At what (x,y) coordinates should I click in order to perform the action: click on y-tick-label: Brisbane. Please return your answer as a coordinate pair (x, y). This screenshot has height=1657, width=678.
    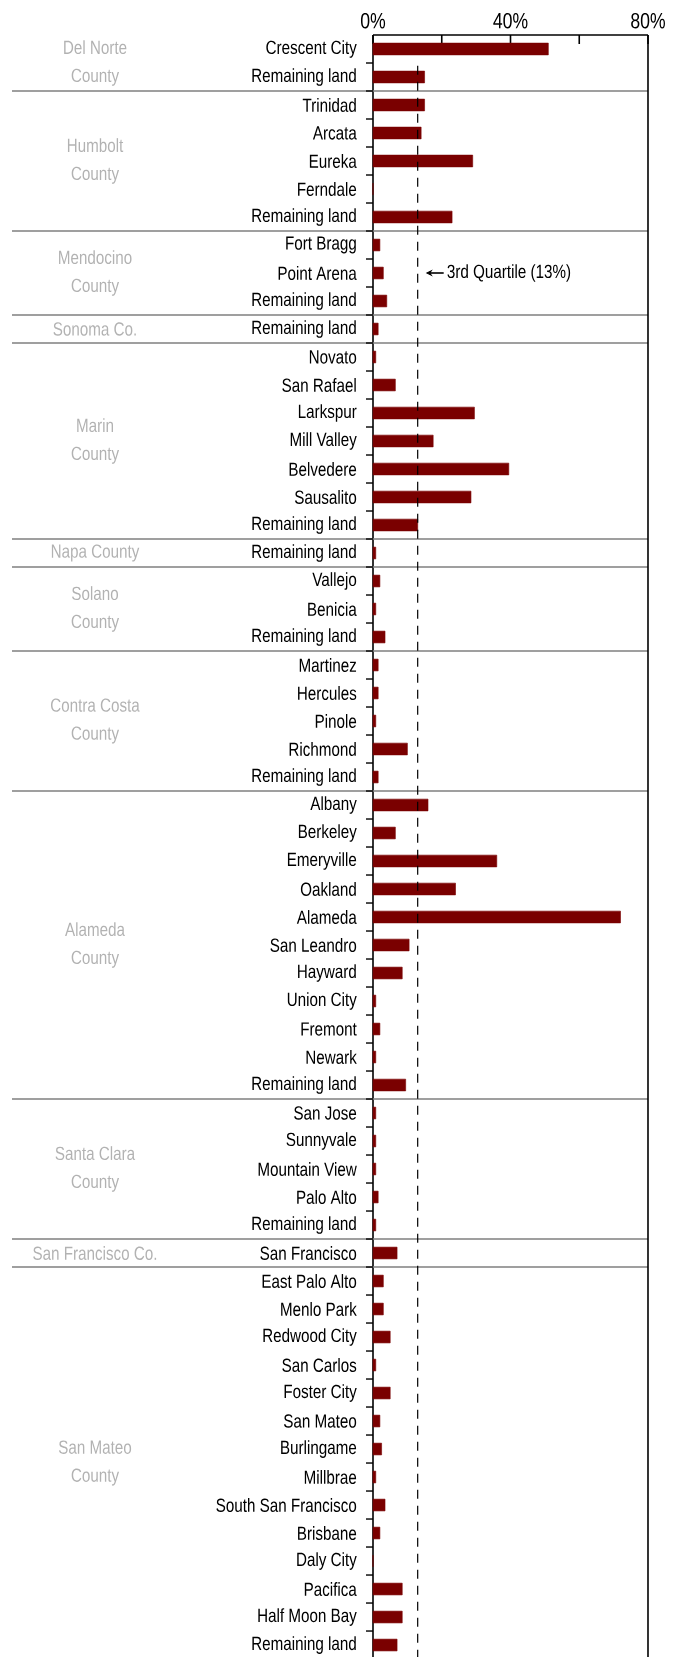
    Looking at the image, I should click on (327, 1533).